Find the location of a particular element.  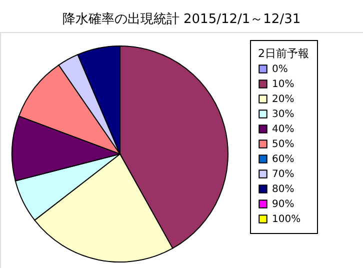

legend-label: 20% is located at coordinates (283, 99).